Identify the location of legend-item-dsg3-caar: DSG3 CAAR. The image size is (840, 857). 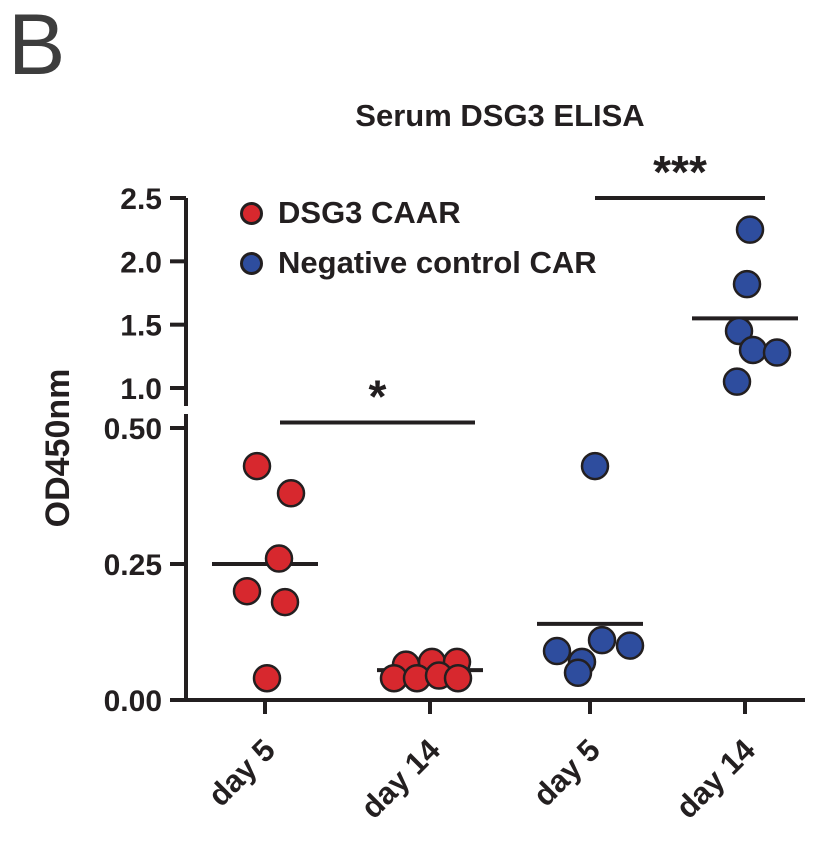
(418, 212).